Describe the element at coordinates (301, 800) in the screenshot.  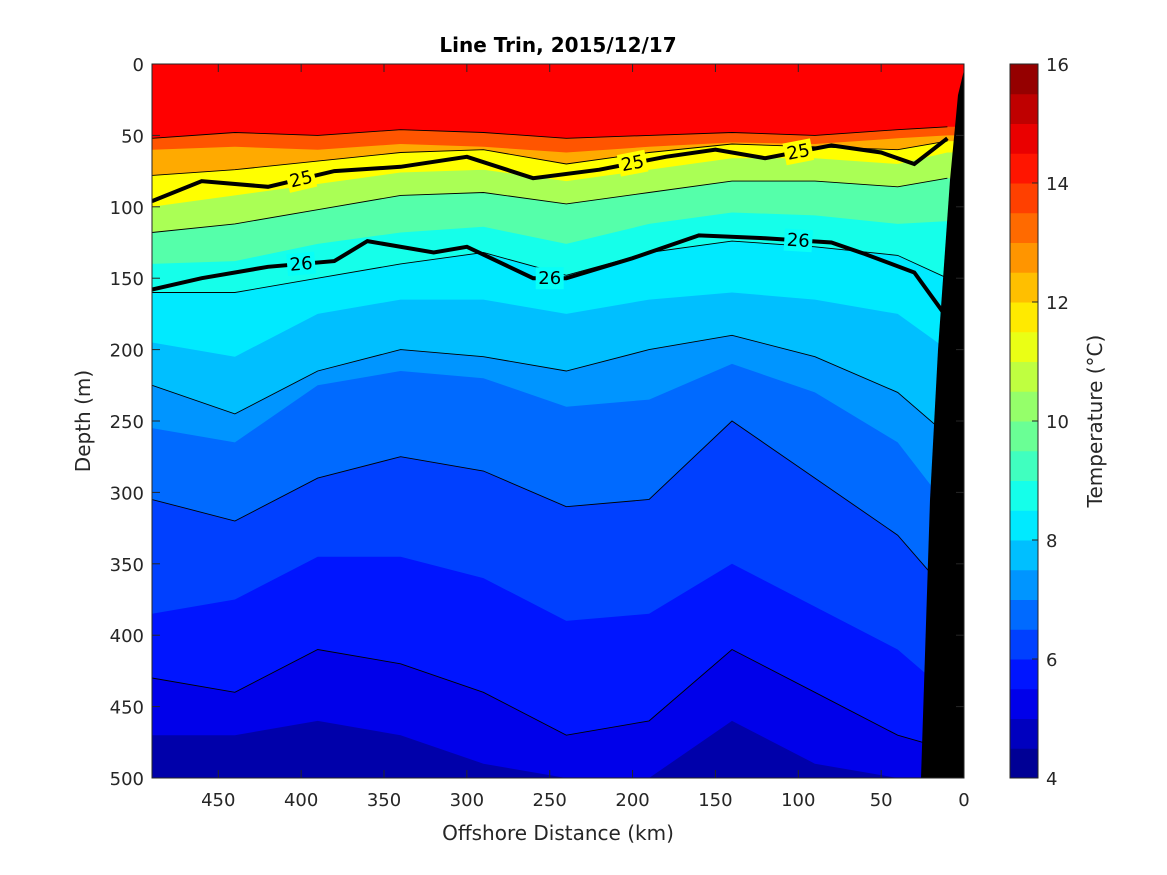
I see `x-tick-label: 400` at that location.